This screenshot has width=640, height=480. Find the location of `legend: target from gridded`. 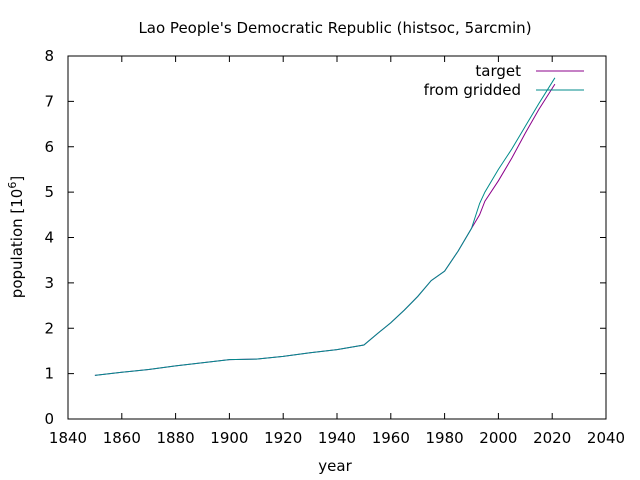

legend: target from gridded is located at coordinates (504, 80).